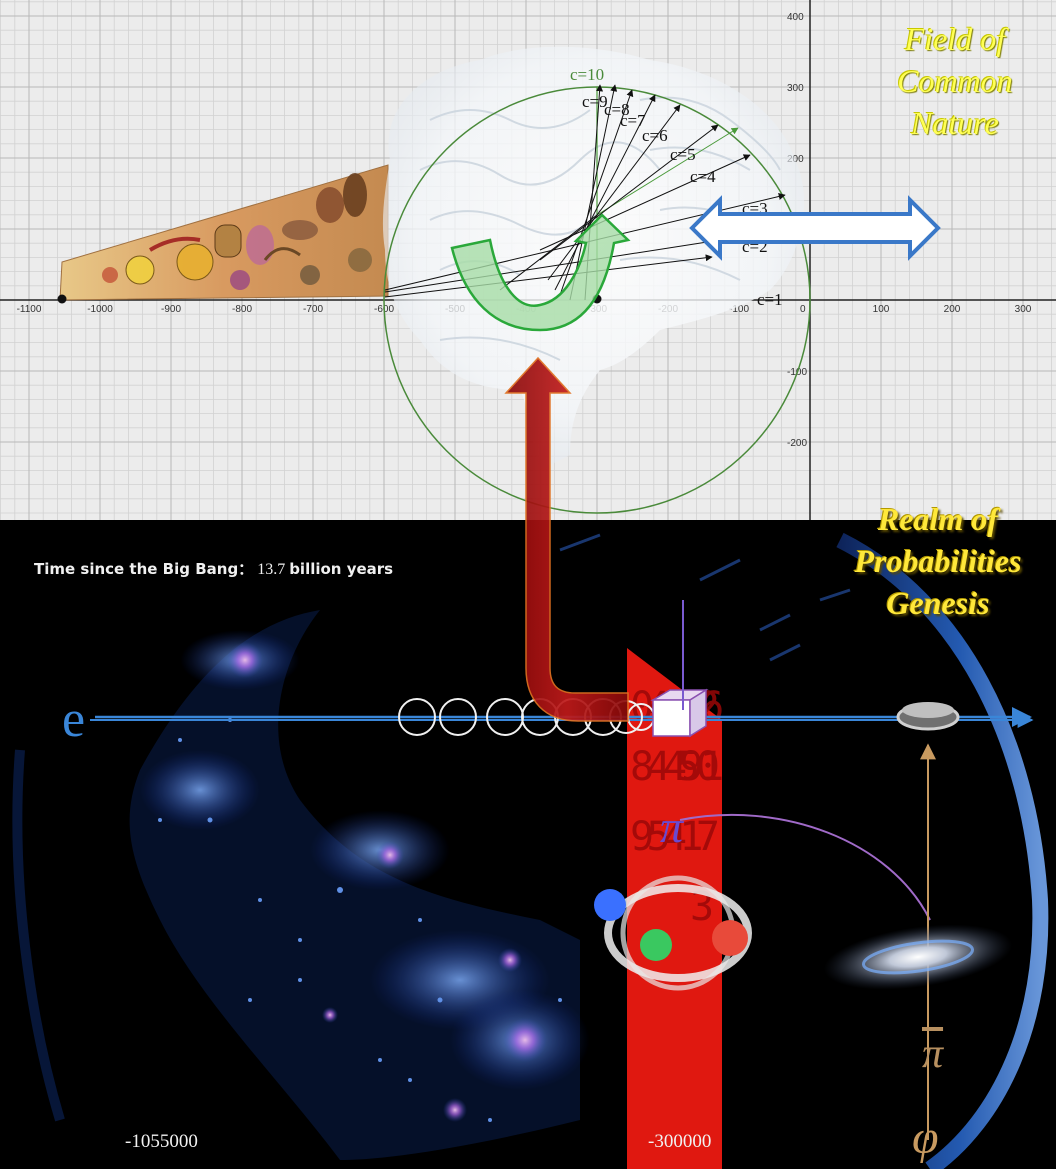 Image resolution: width=1056 pixels, height=1169 pixels. Describe the element at coordinates (633, 120) in the screenshot. I see `c-label: c=7` at that location.